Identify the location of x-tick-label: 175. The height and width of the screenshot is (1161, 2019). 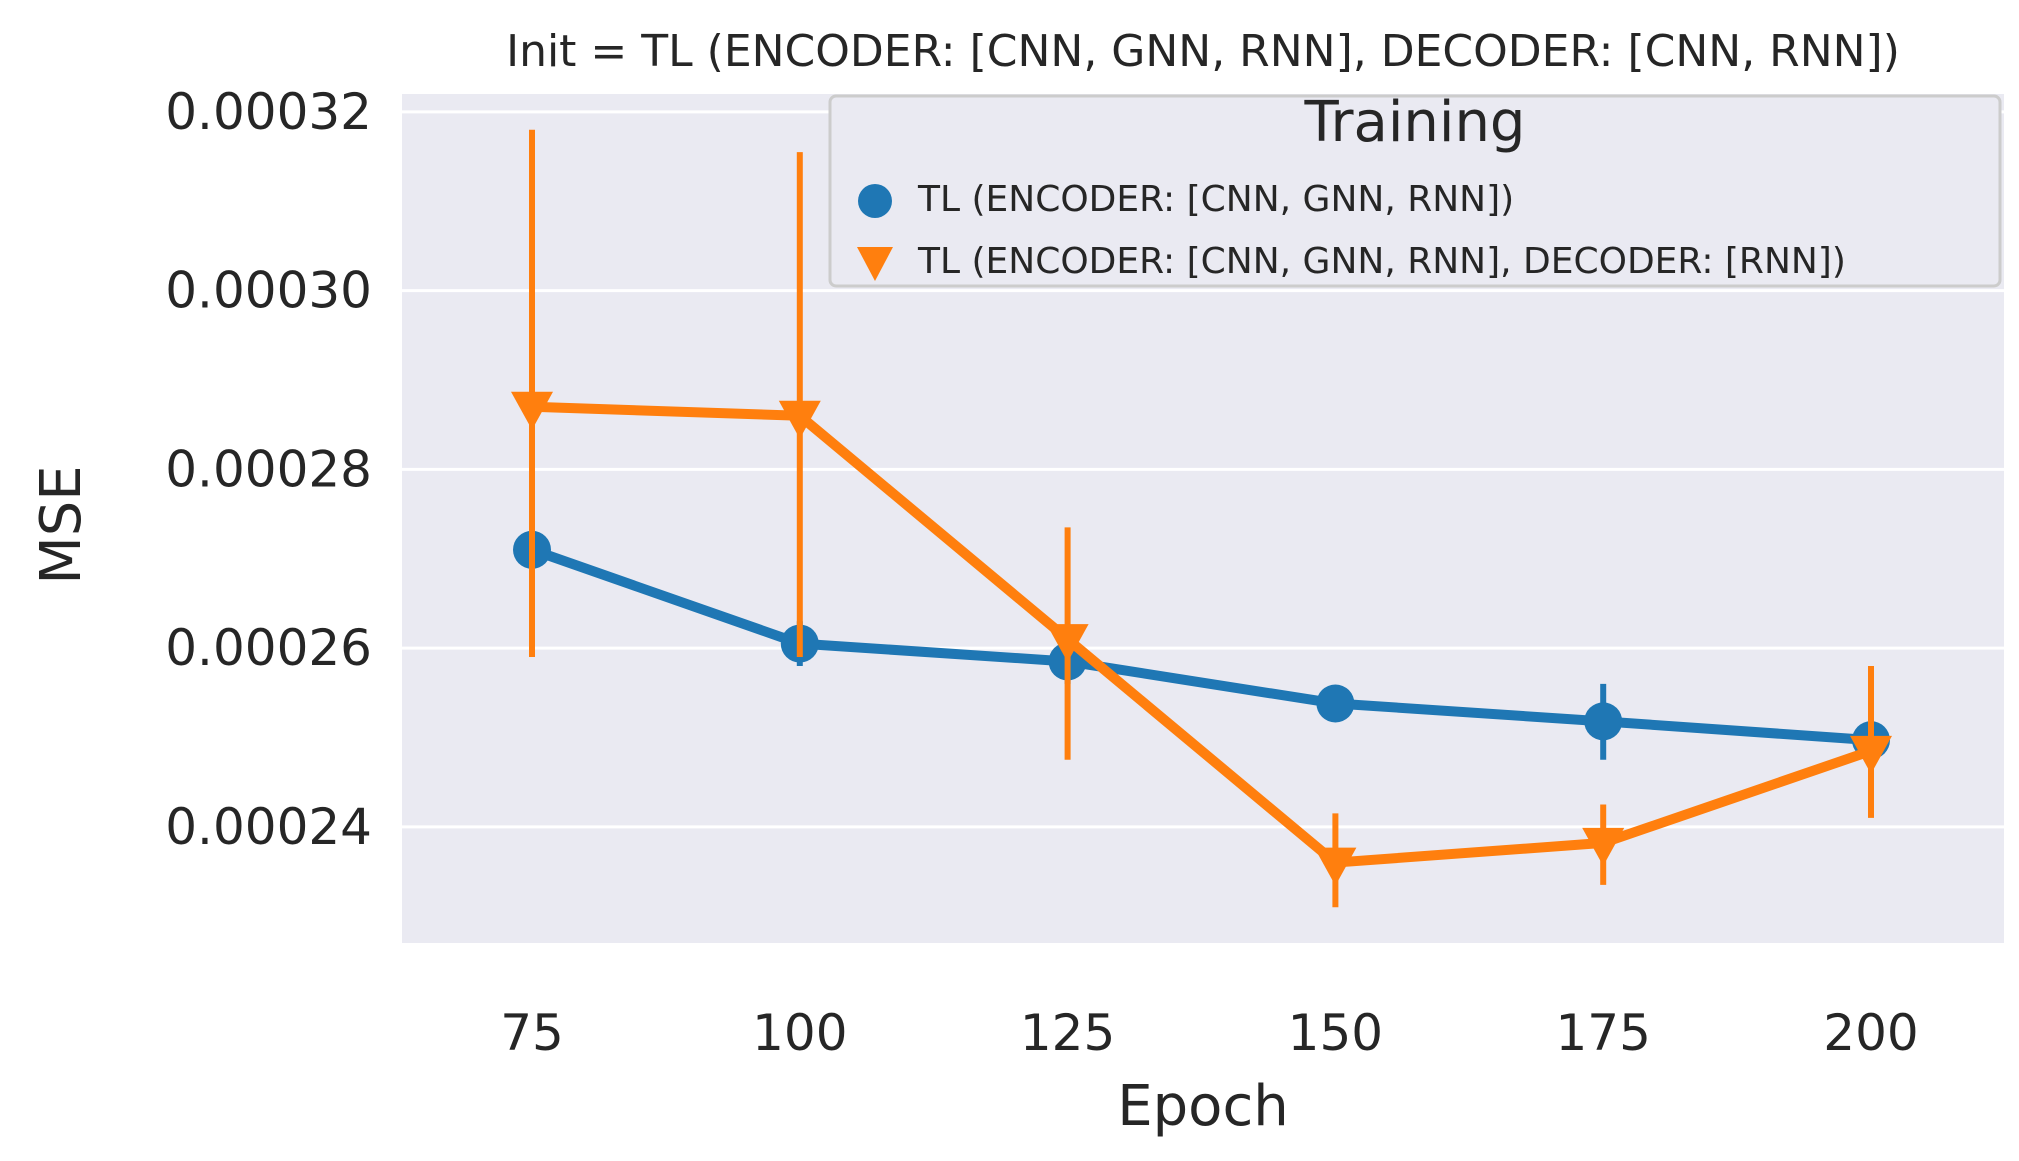
(1602, 1033).